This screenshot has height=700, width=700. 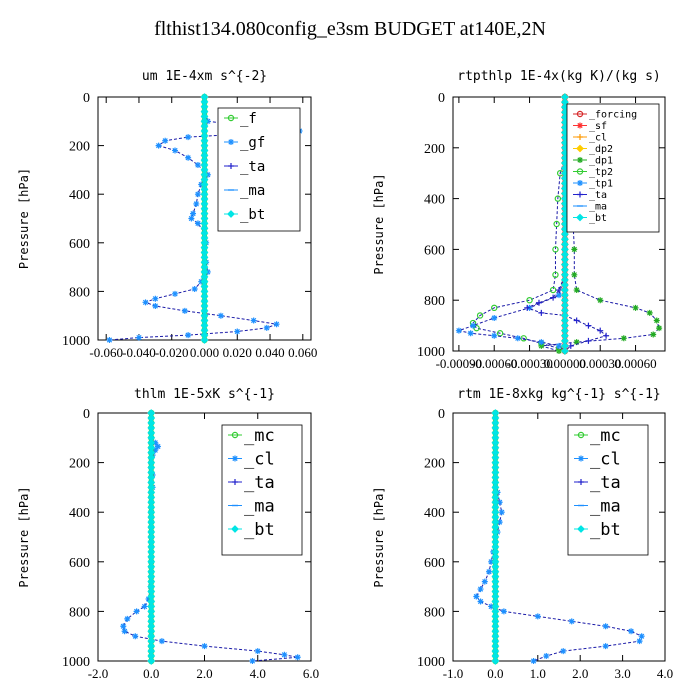 What do you see at coordinates (204, 394) in the screenshot?
I see `panel-title: thlm 1E-5xK s^{-1}` at bounding box center [204, 394].